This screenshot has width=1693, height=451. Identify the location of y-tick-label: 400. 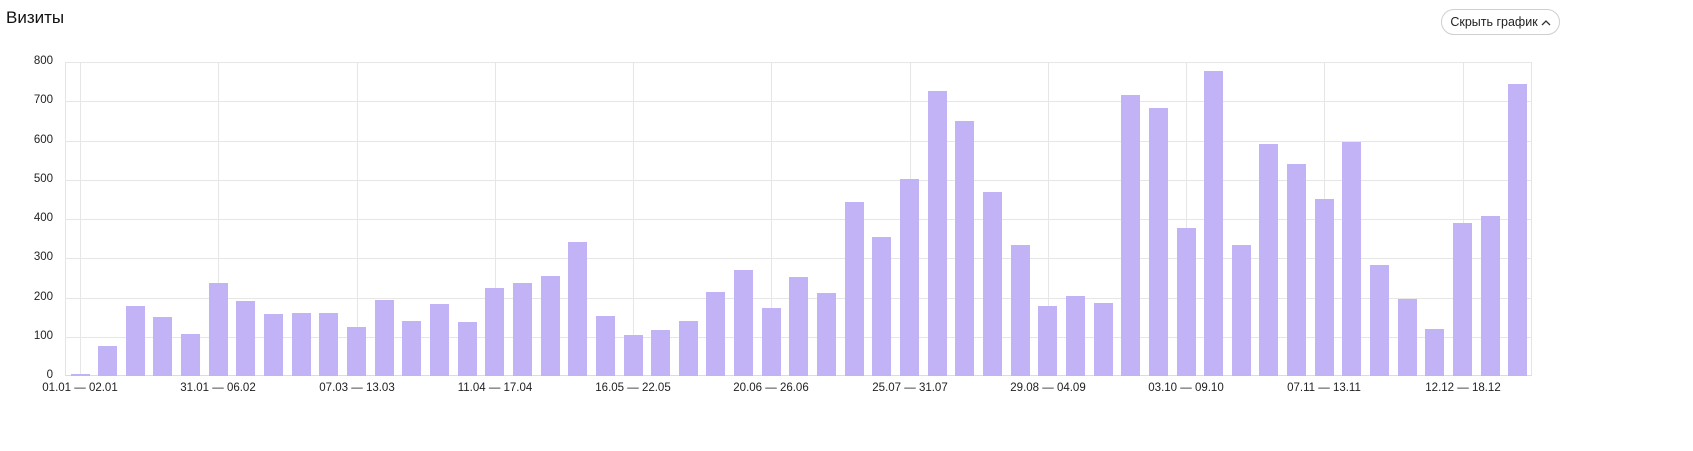
(43, 218).